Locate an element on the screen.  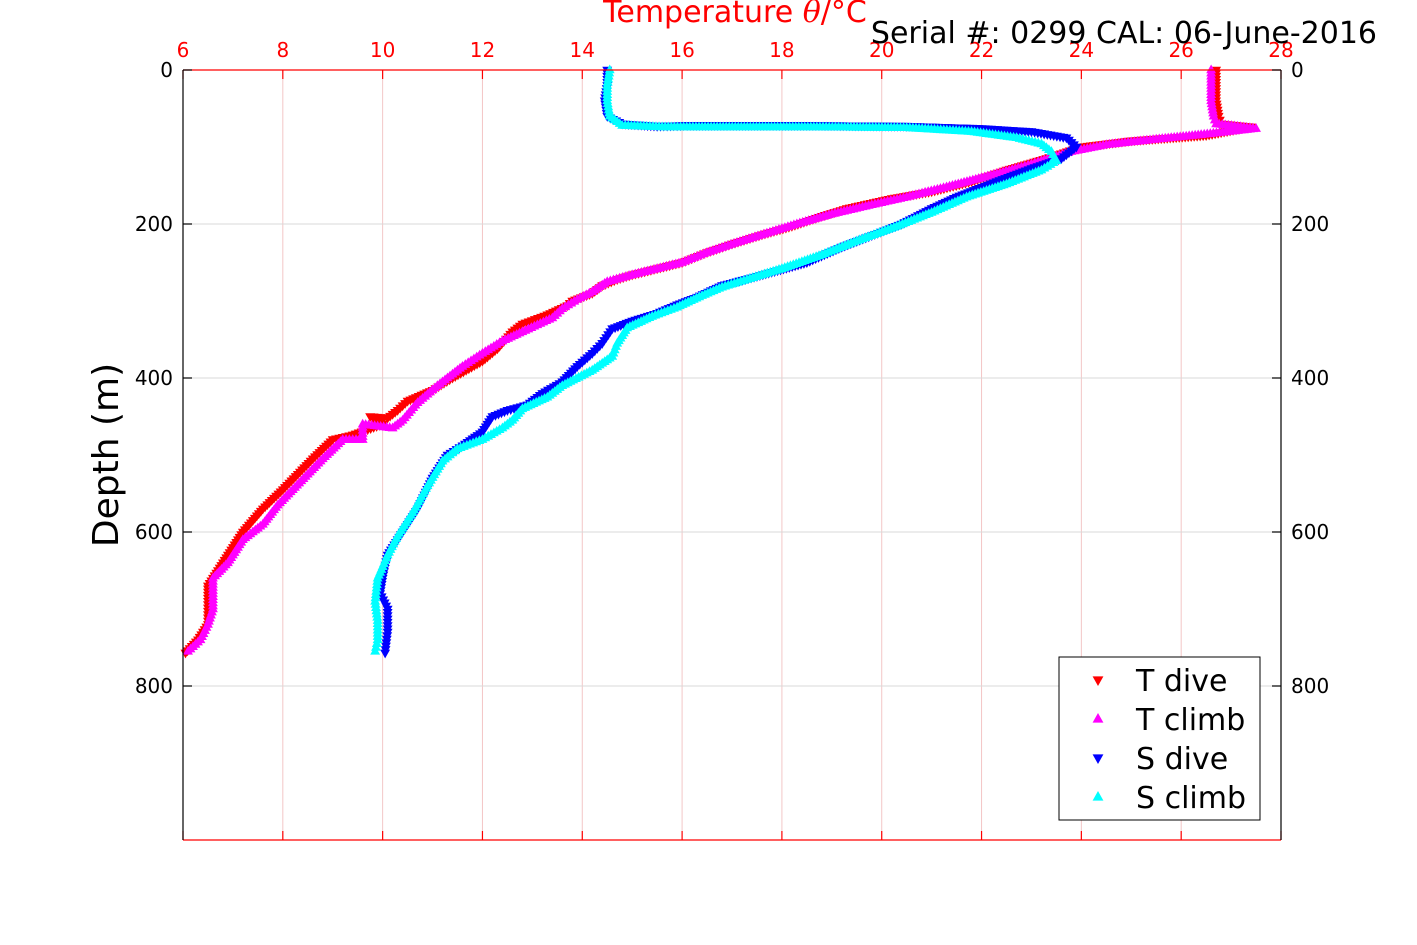
legend-label: T climb is located at coordinates (1190, 720).